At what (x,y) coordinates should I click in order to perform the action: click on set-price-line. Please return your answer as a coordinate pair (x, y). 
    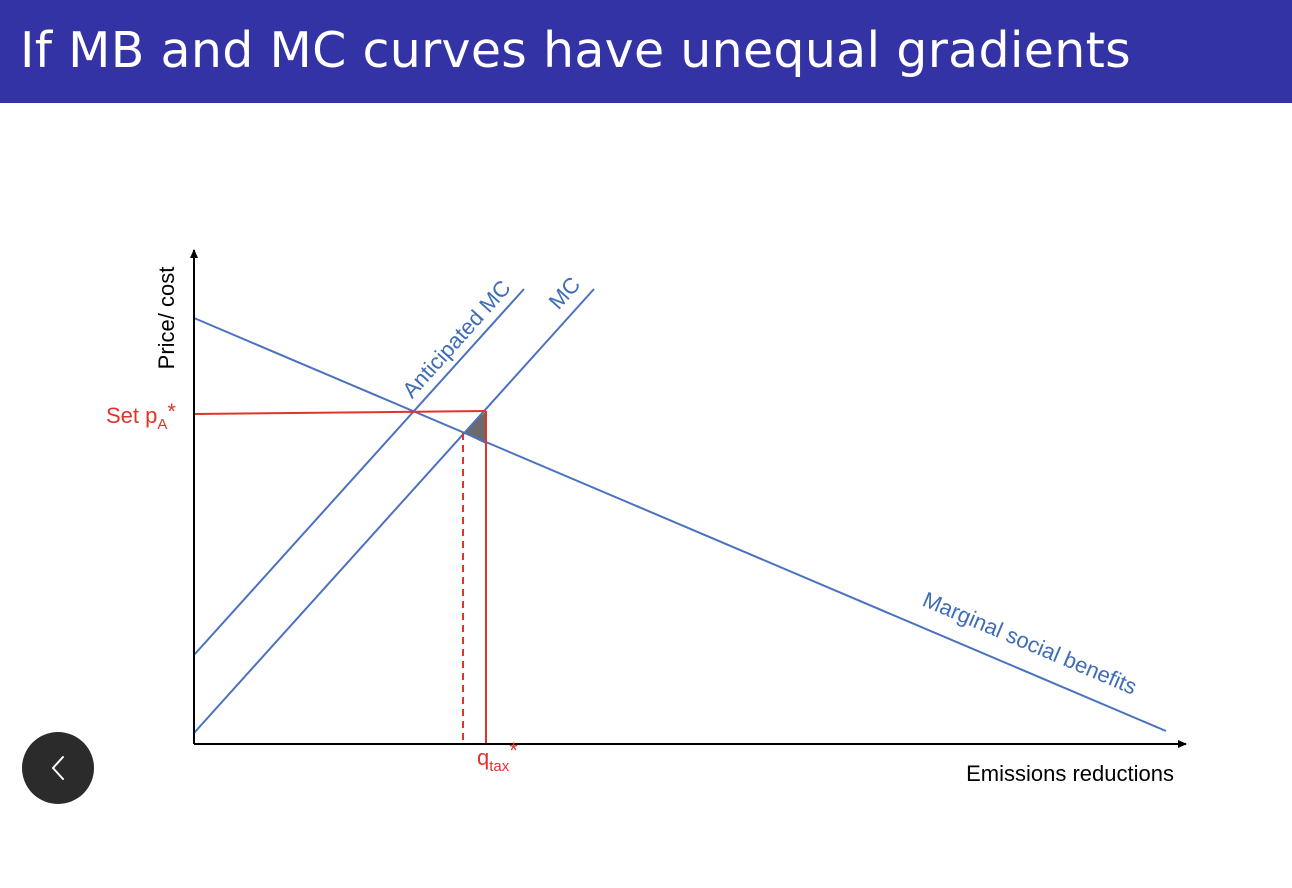
    Looking at the image, I should click on (340, 412).